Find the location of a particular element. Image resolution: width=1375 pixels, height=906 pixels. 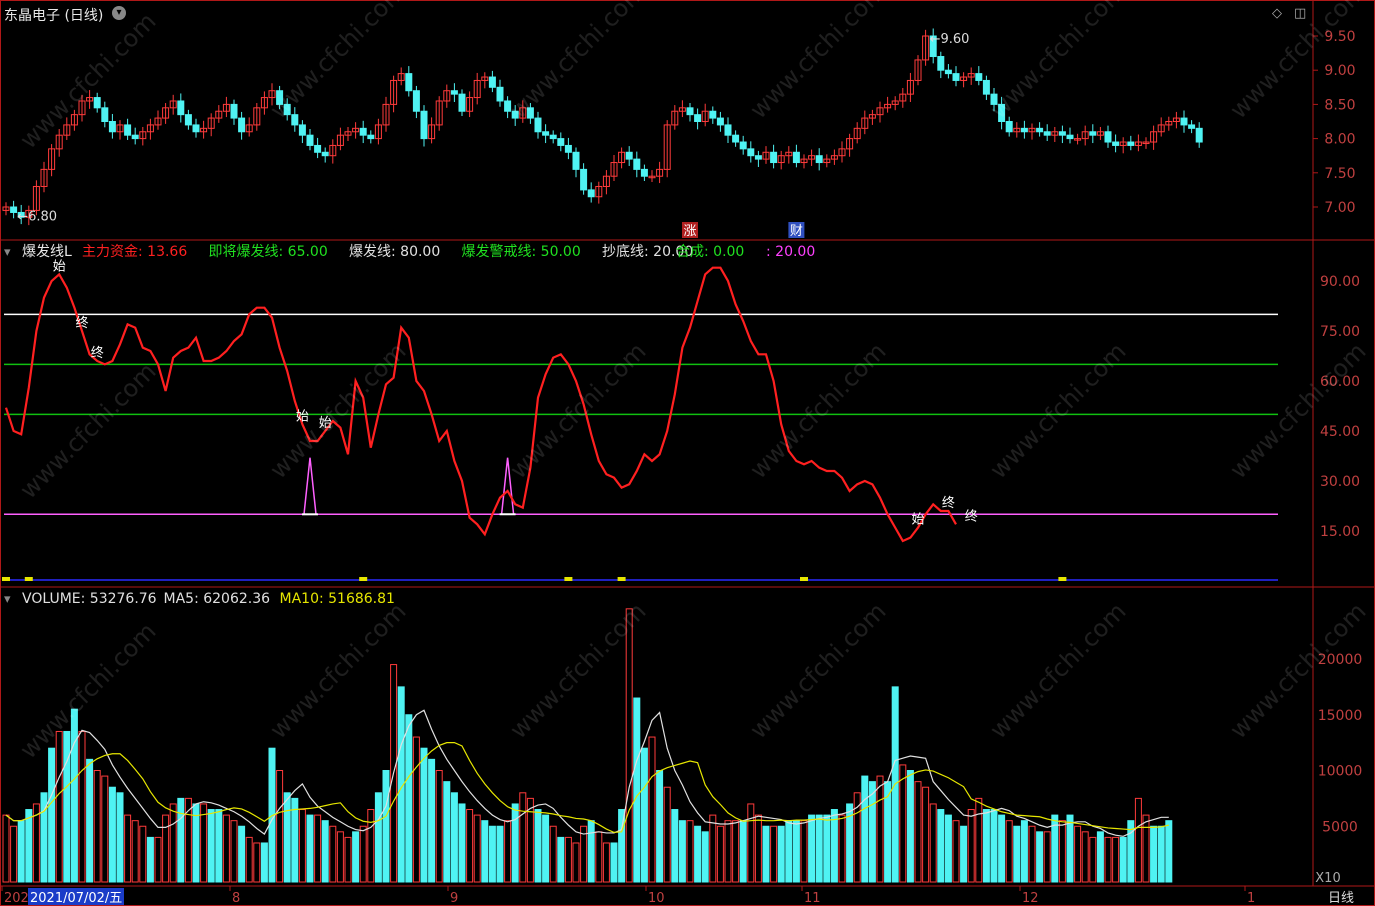

dropdown-icon: ▾ is located at coordinates (119, 13).